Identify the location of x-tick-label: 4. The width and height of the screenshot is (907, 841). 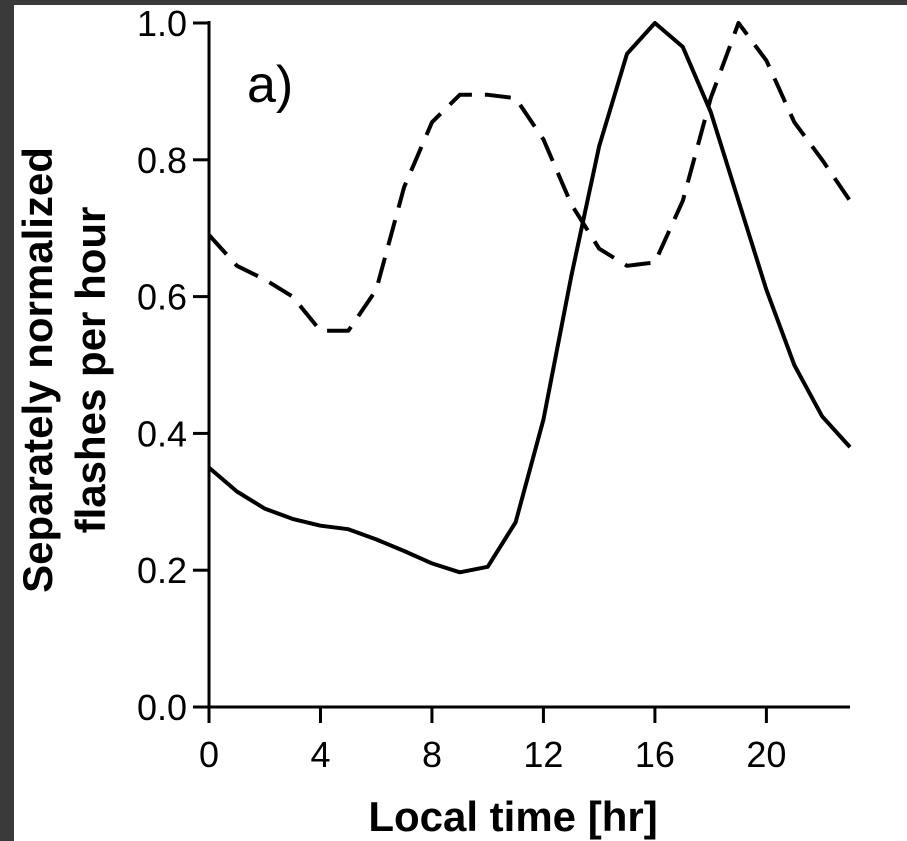
(320, 754).